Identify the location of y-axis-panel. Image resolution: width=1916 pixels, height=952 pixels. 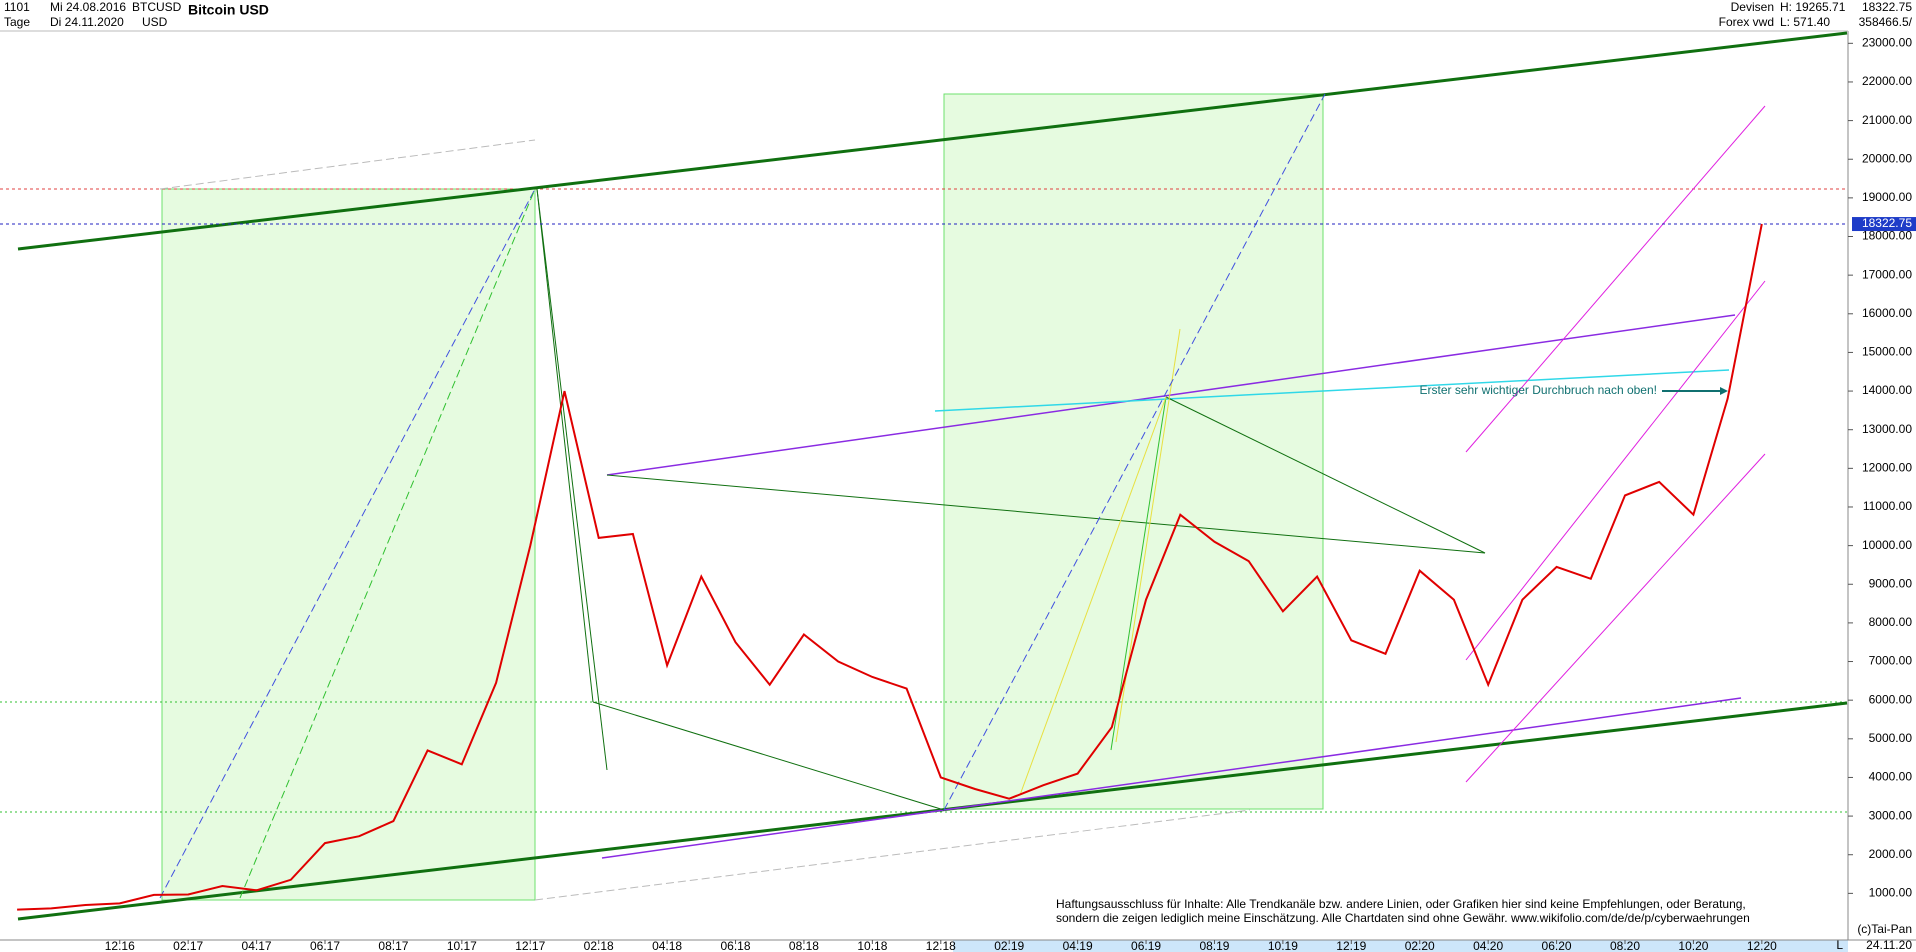
(1882, 476).